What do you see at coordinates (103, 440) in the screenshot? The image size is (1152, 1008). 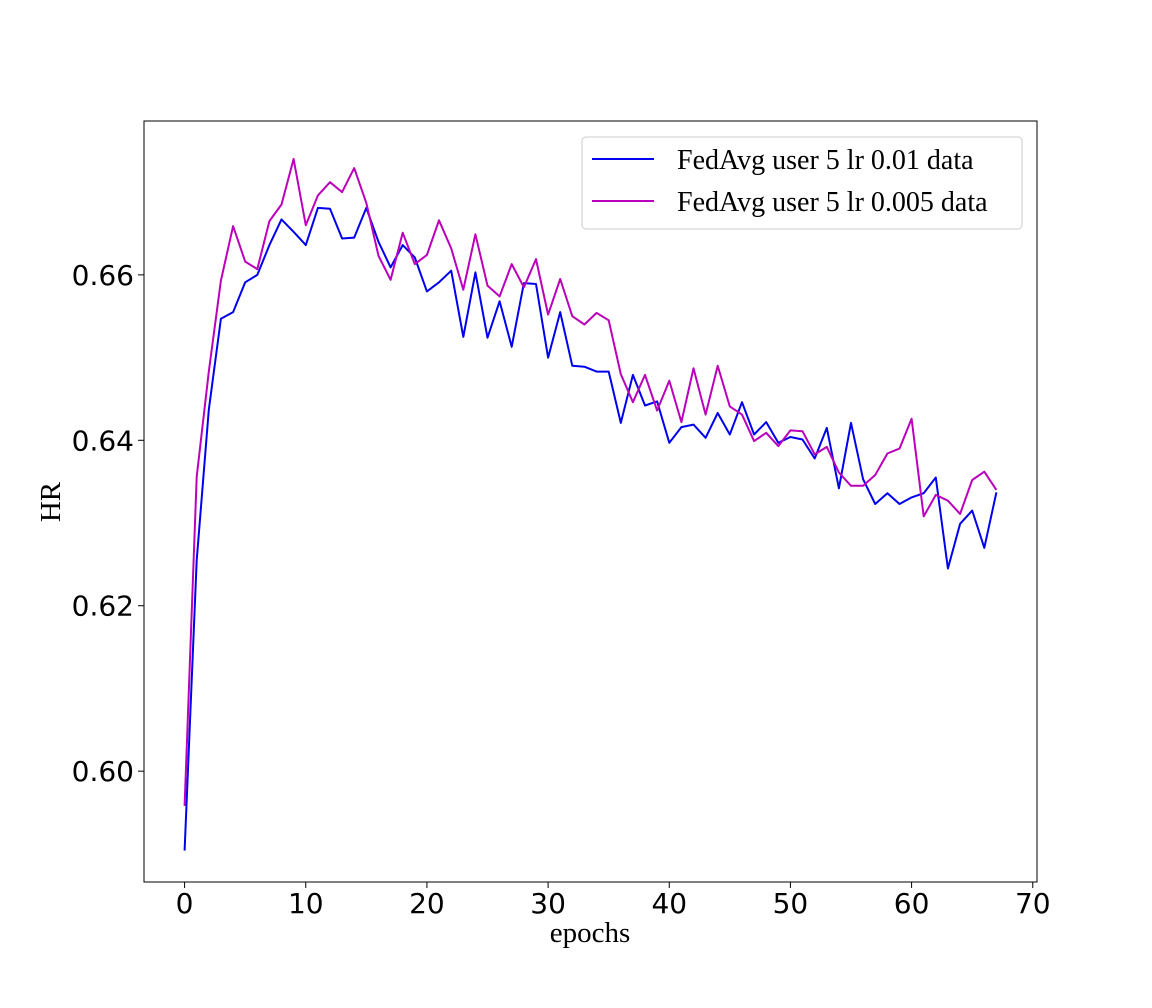 I see `y-tick-label: 0.64` at bounding box center [103, 440].